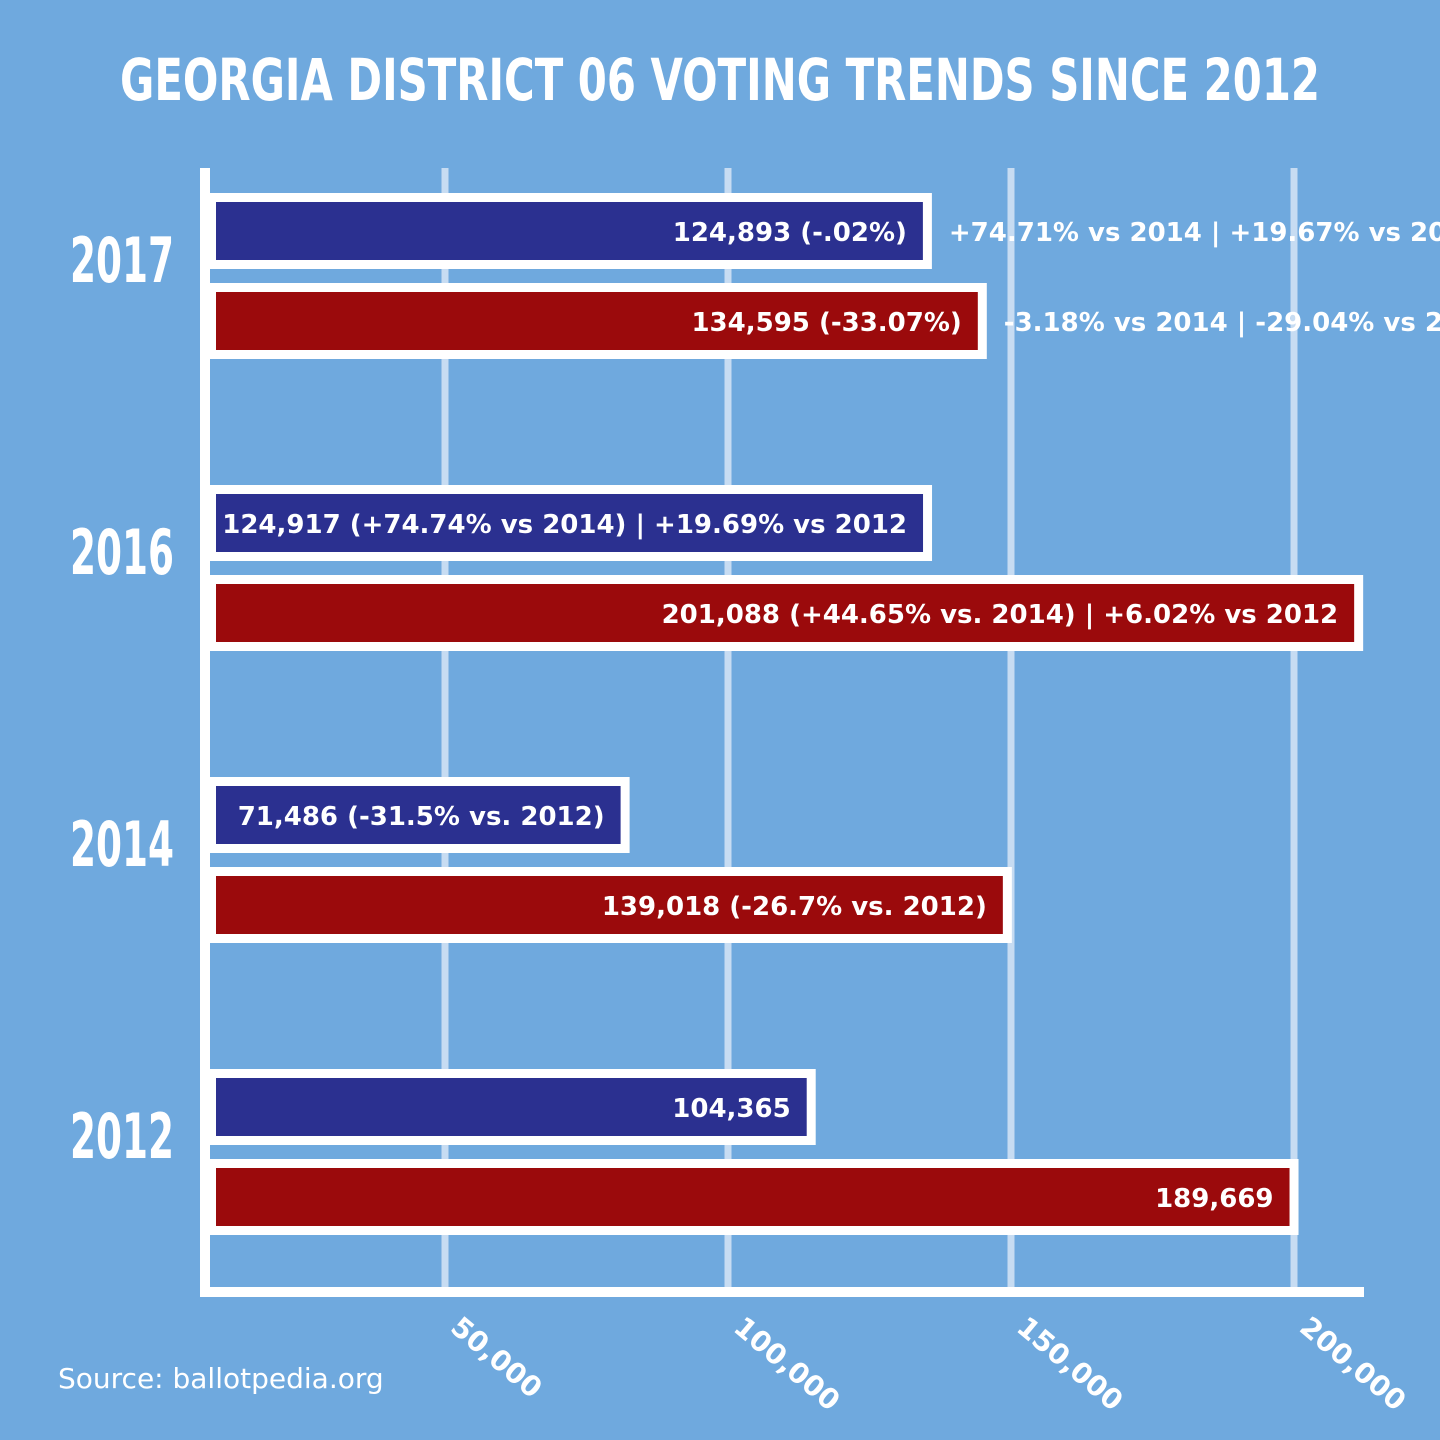 This screenshot has width=1440, height=1440. I want to click on source-note: Source: ballotpedia.org, so click(221, 1378).